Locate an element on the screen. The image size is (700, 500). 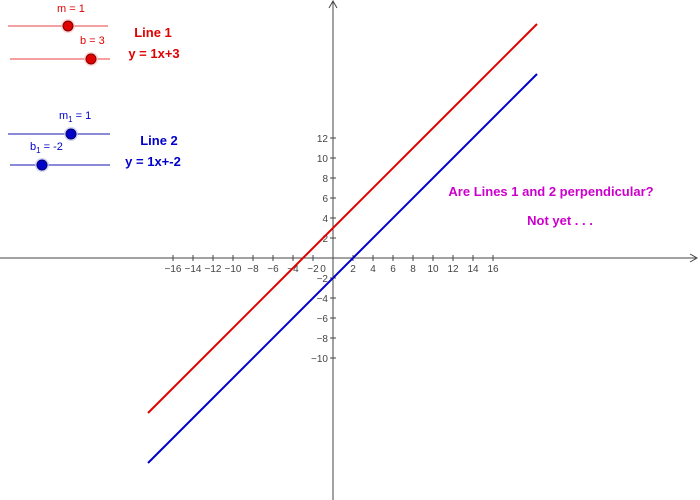
y-axis-ticks: 12 10 8 6 4 2 −2 −4 −6 −8 −10 is located at coordinates (323, 249).